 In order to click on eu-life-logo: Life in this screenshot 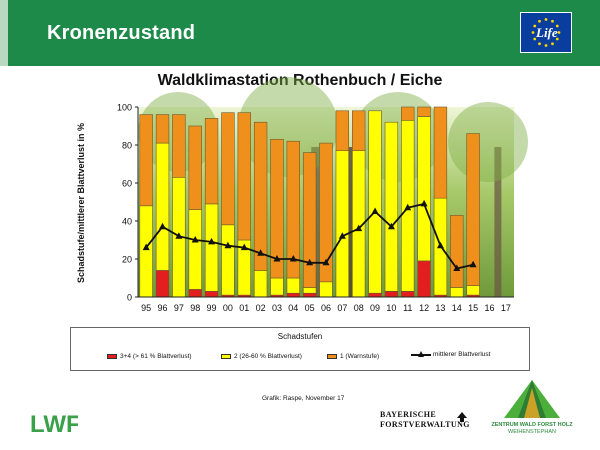, I will do `click(546, 32)`.